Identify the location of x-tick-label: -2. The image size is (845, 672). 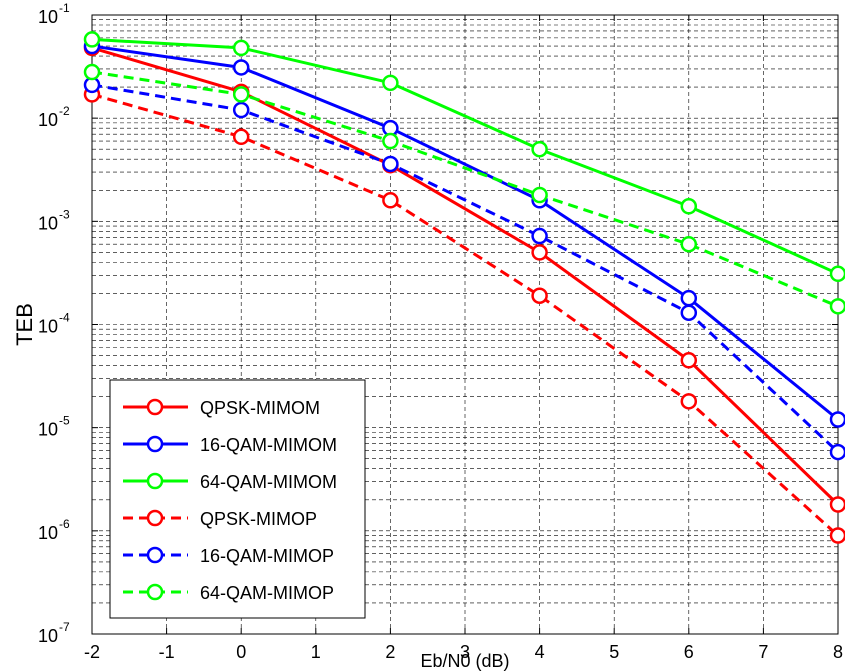
(92, 652).